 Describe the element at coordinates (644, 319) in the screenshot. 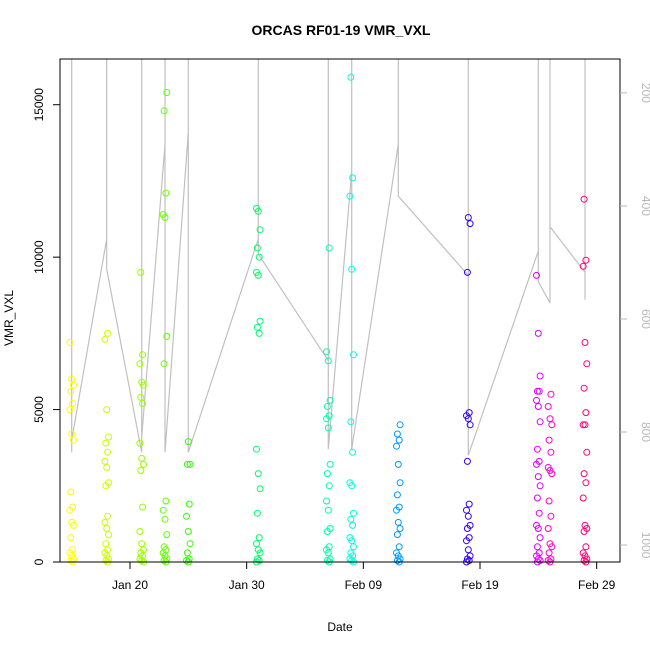

I see `right-tick-label: 600` at that location.